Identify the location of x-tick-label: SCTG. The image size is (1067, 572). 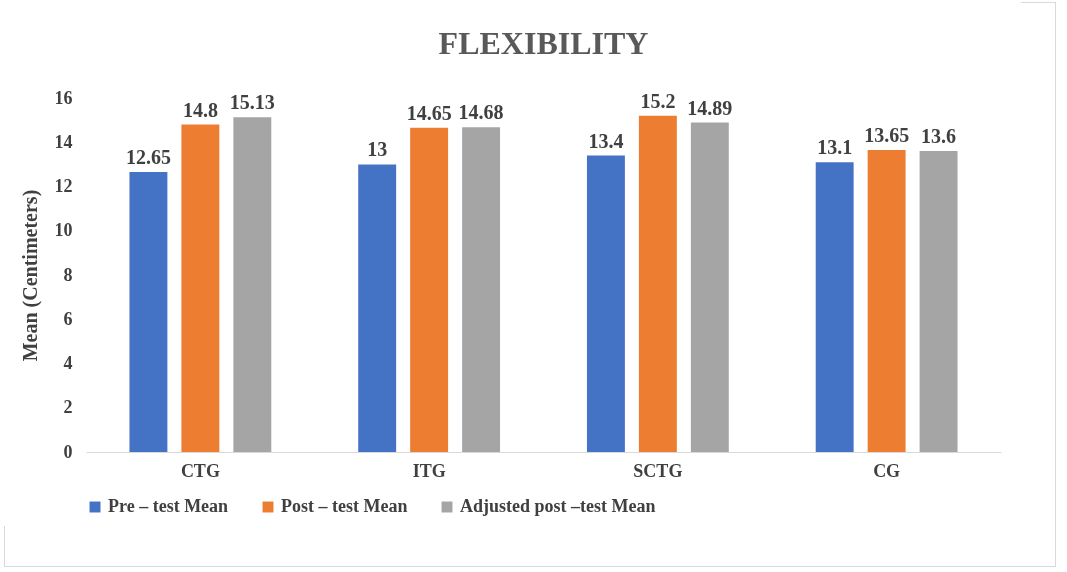
(658, 470).